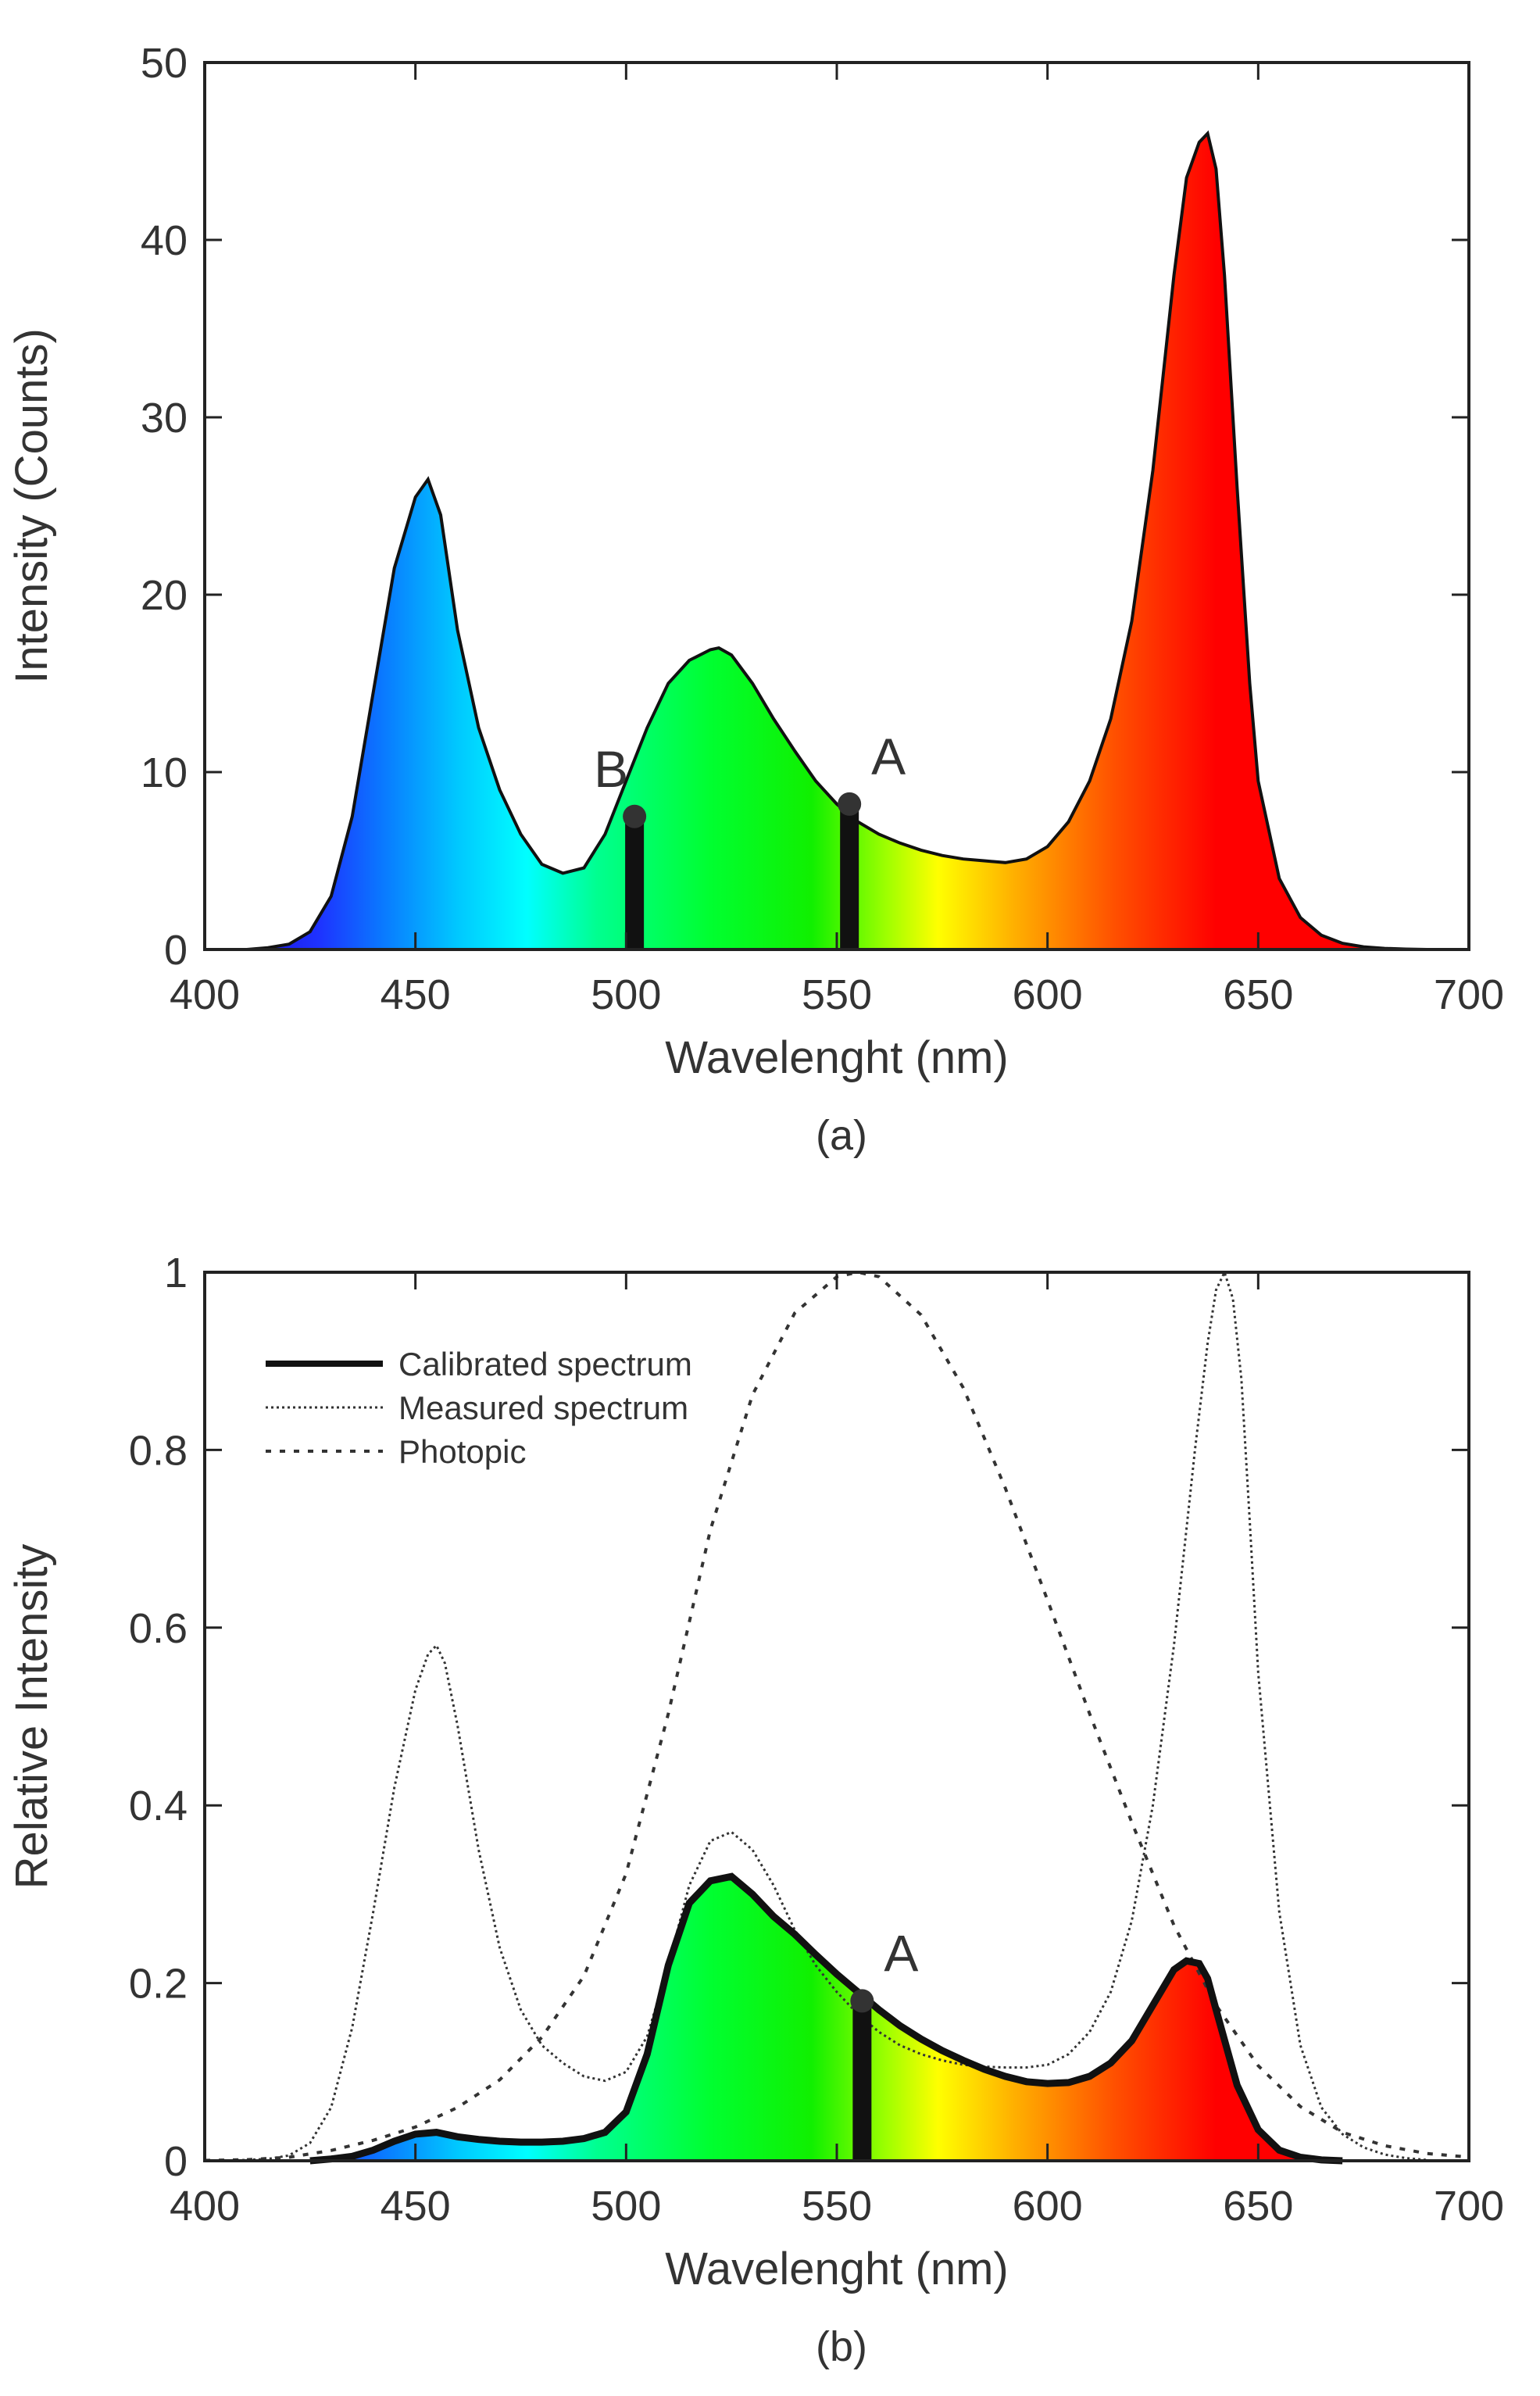 Image resolution: width=1540 pixels, height=2396 pixels. What do you see at coordinates (545, 1364) in the screenshot?
I see `legend-entry-calibrated: Calibrated spectrum` at bounding box center [545, 1364].